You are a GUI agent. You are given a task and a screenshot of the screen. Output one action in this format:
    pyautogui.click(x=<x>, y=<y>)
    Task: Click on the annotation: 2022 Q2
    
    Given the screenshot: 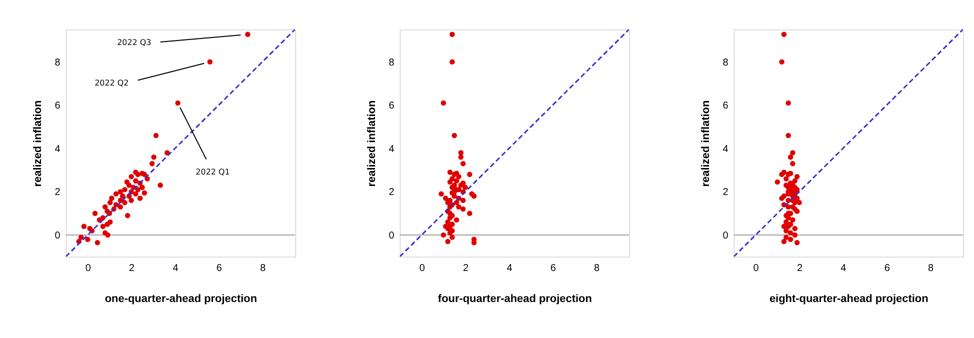 What is the action you would take?
    pyautogui.click(x=111, y=83)
    